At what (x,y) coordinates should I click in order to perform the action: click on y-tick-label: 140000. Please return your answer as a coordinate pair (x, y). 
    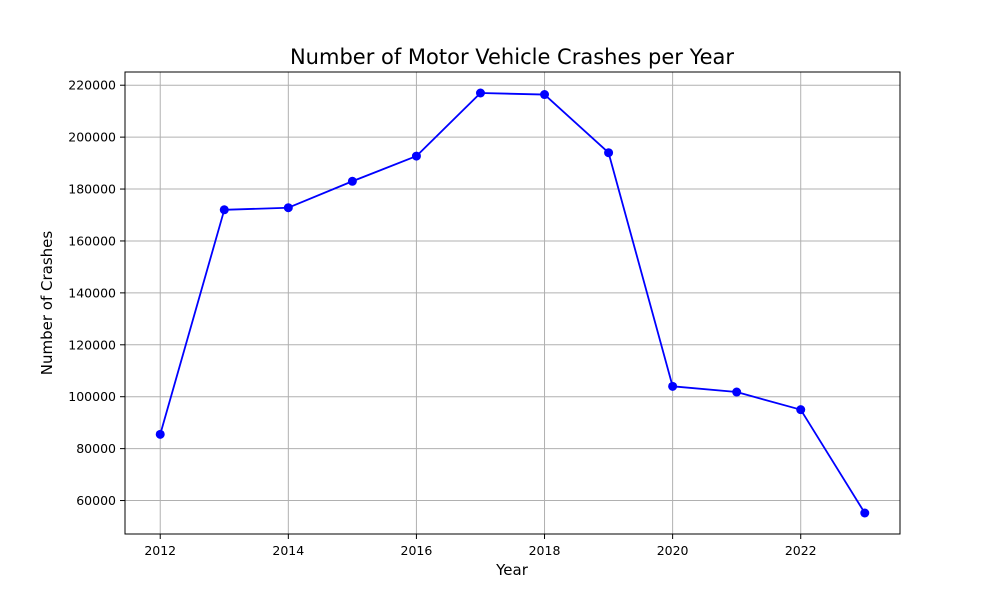
    Looking at the image, I should click on (92, 292).